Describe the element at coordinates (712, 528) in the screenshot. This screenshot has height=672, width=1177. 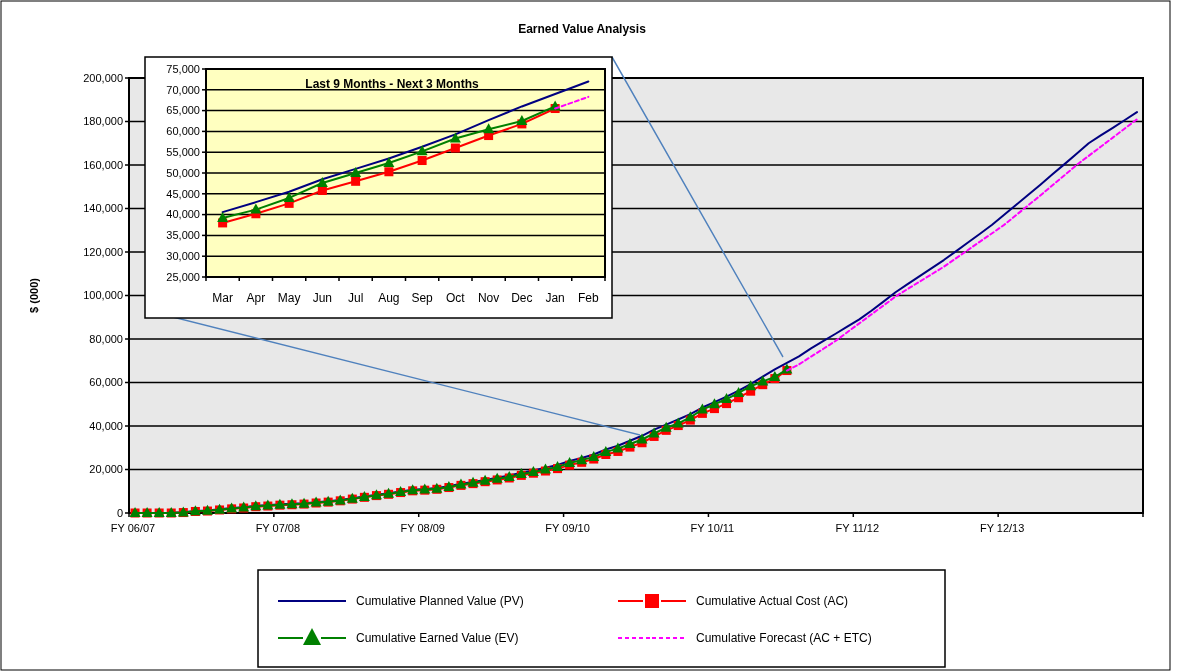
I see `x-tick-label: FY 10/11` at that location.